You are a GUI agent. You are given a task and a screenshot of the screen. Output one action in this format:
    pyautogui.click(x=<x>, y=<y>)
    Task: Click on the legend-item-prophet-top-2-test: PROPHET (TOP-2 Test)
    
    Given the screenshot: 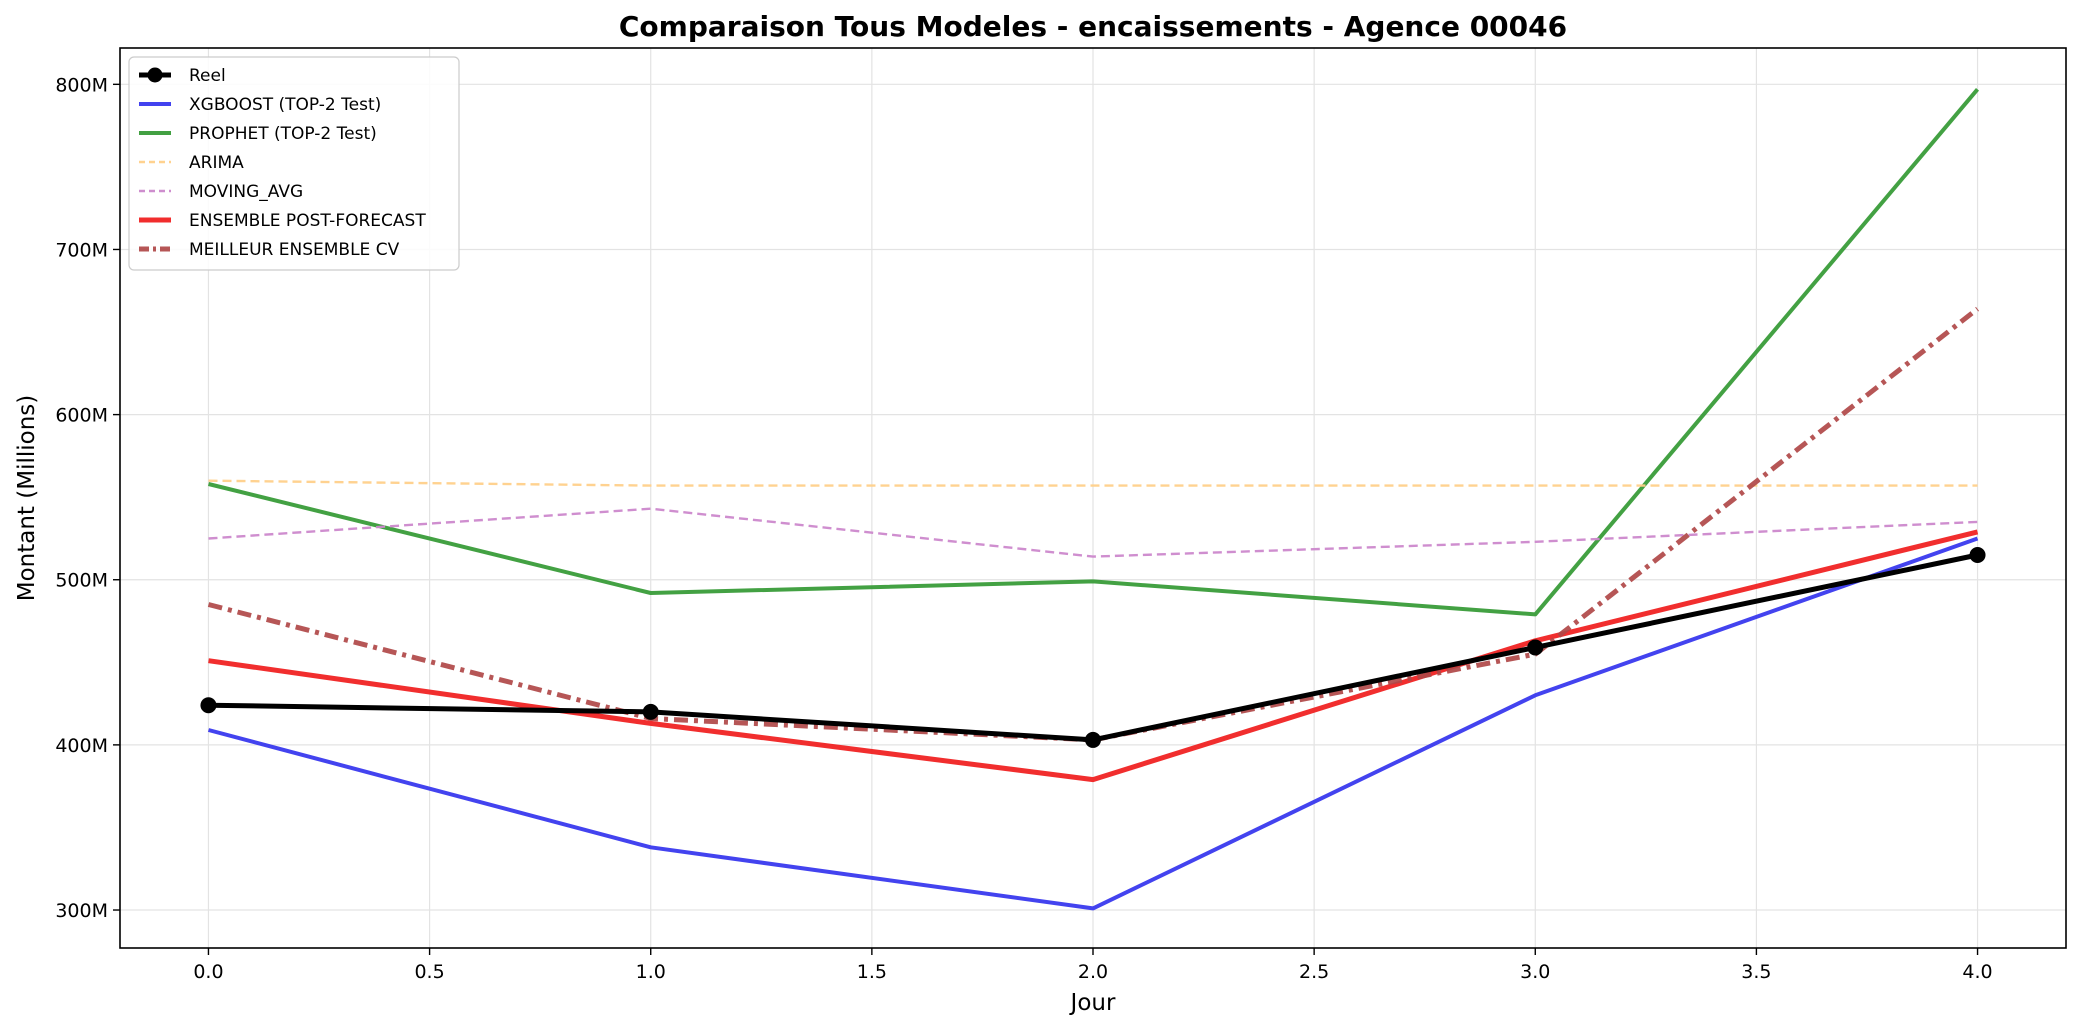 What is the action you would take?
    pyautogui.click(x=258, y=134)
    